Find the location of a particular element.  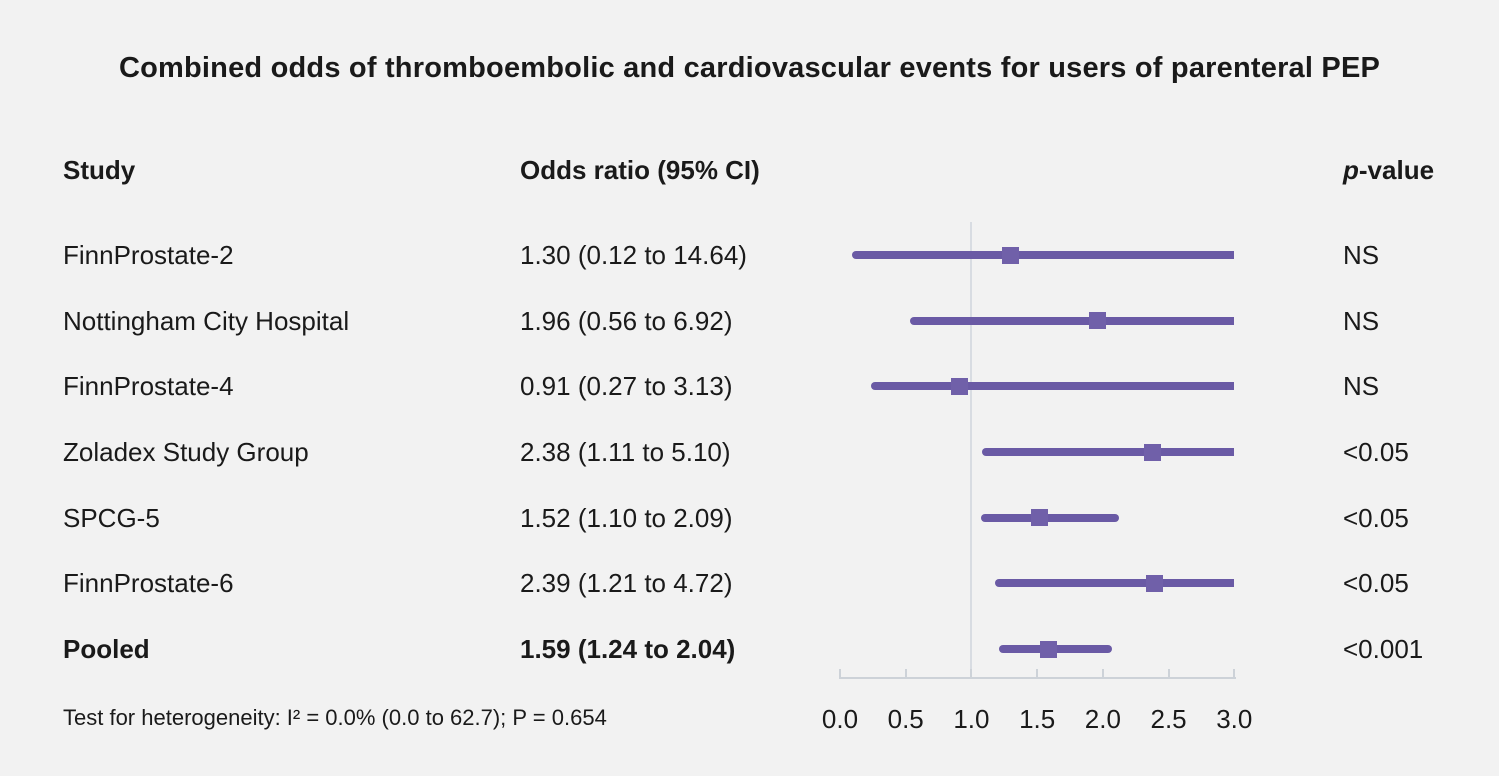

odds-ratio-value: 2.38 (1.11 to 5.10) is located at coordinates (625, 452).